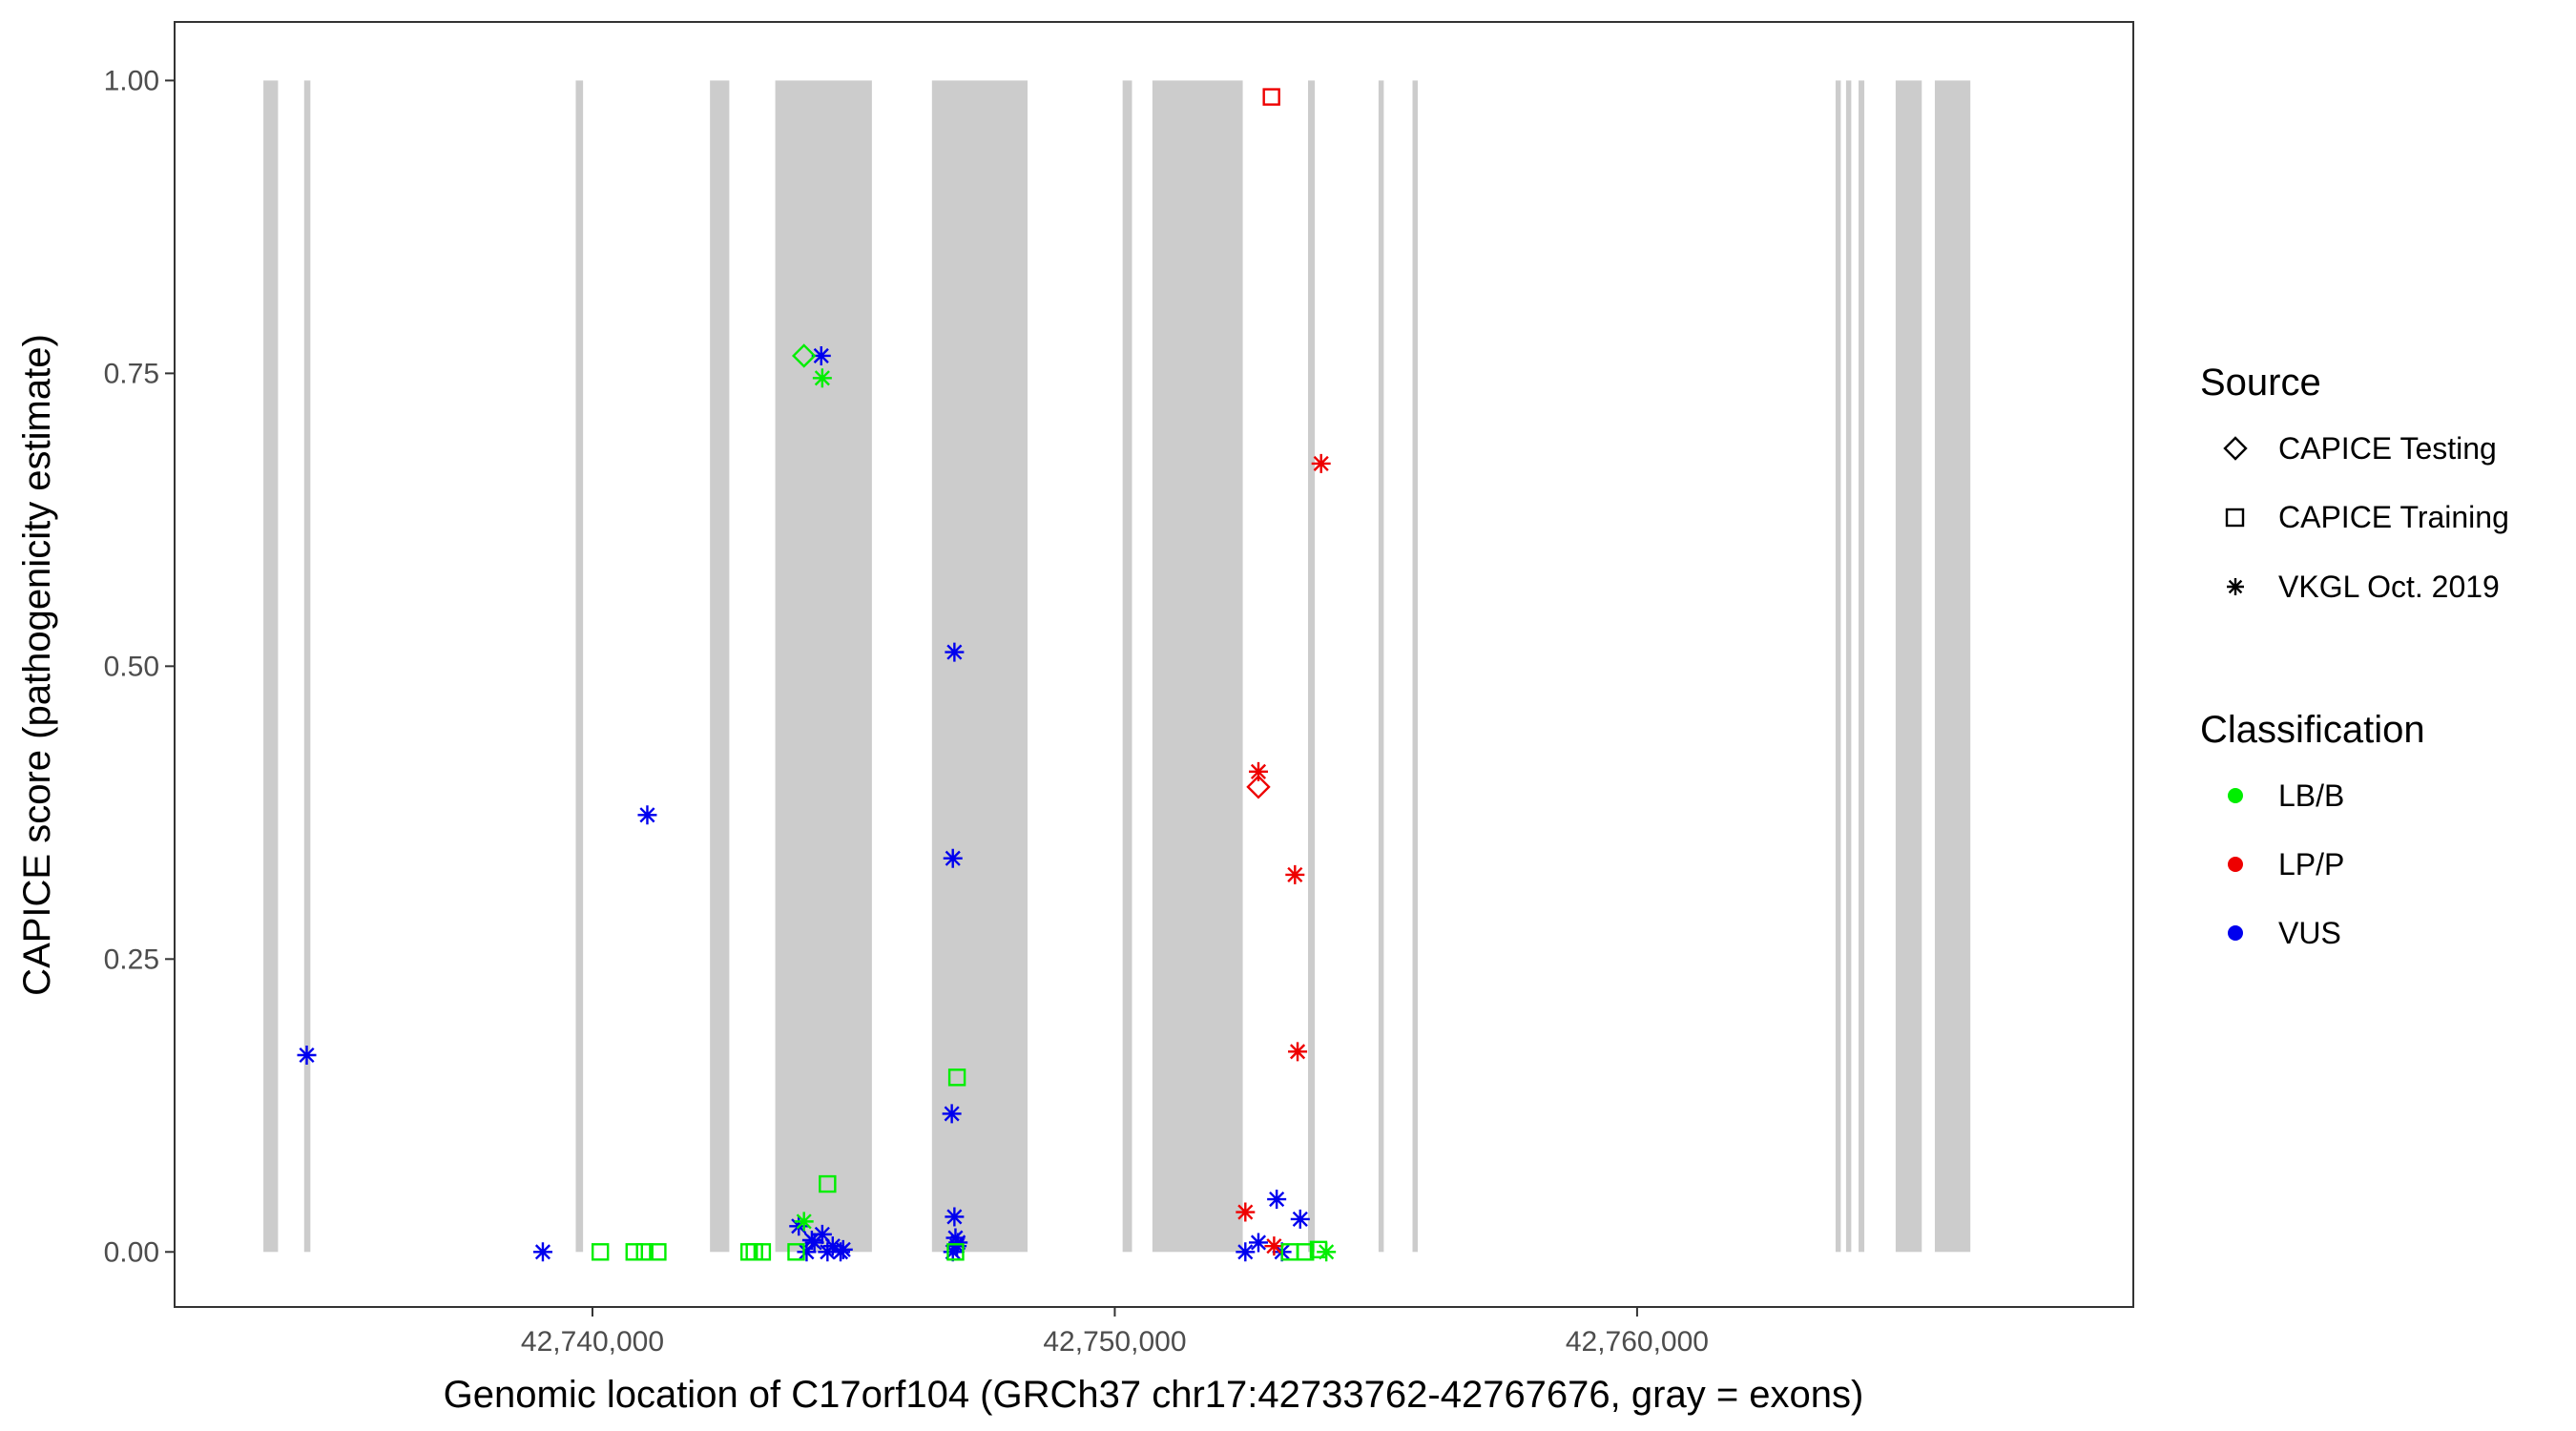 Image resolution: width=2576 pixels, height=1431 pixels. I want to click on diamond-icon, so click(2235, 448).